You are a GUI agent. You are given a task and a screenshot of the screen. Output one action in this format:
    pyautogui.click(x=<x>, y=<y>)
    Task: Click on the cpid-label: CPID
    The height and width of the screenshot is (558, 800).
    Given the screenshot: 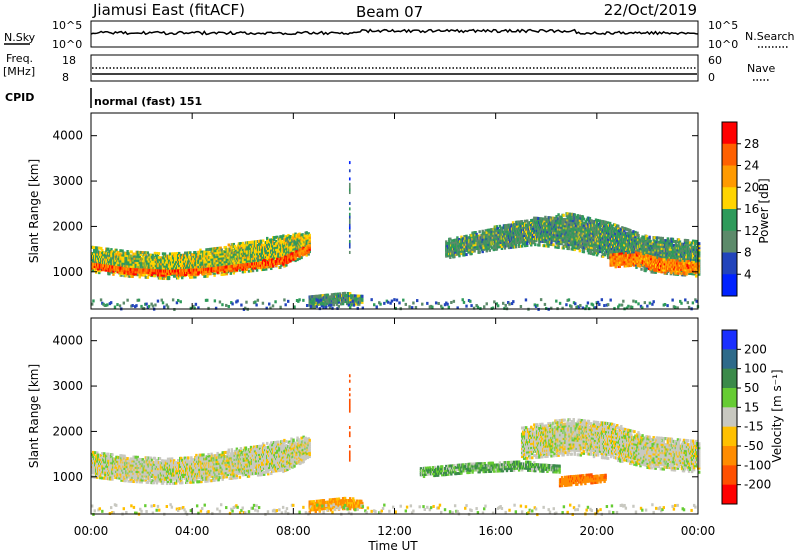 What is the action you would take?
    pyautogui.click(x=19, y=97)
    